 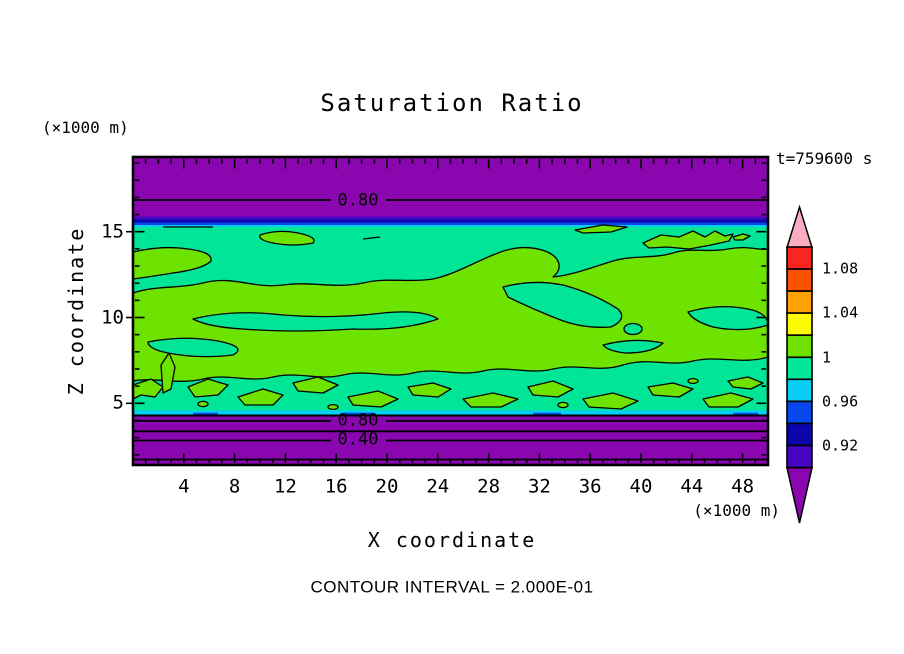 I want to click on time-stamp: t=759600 s, so click(x=824, y=158).